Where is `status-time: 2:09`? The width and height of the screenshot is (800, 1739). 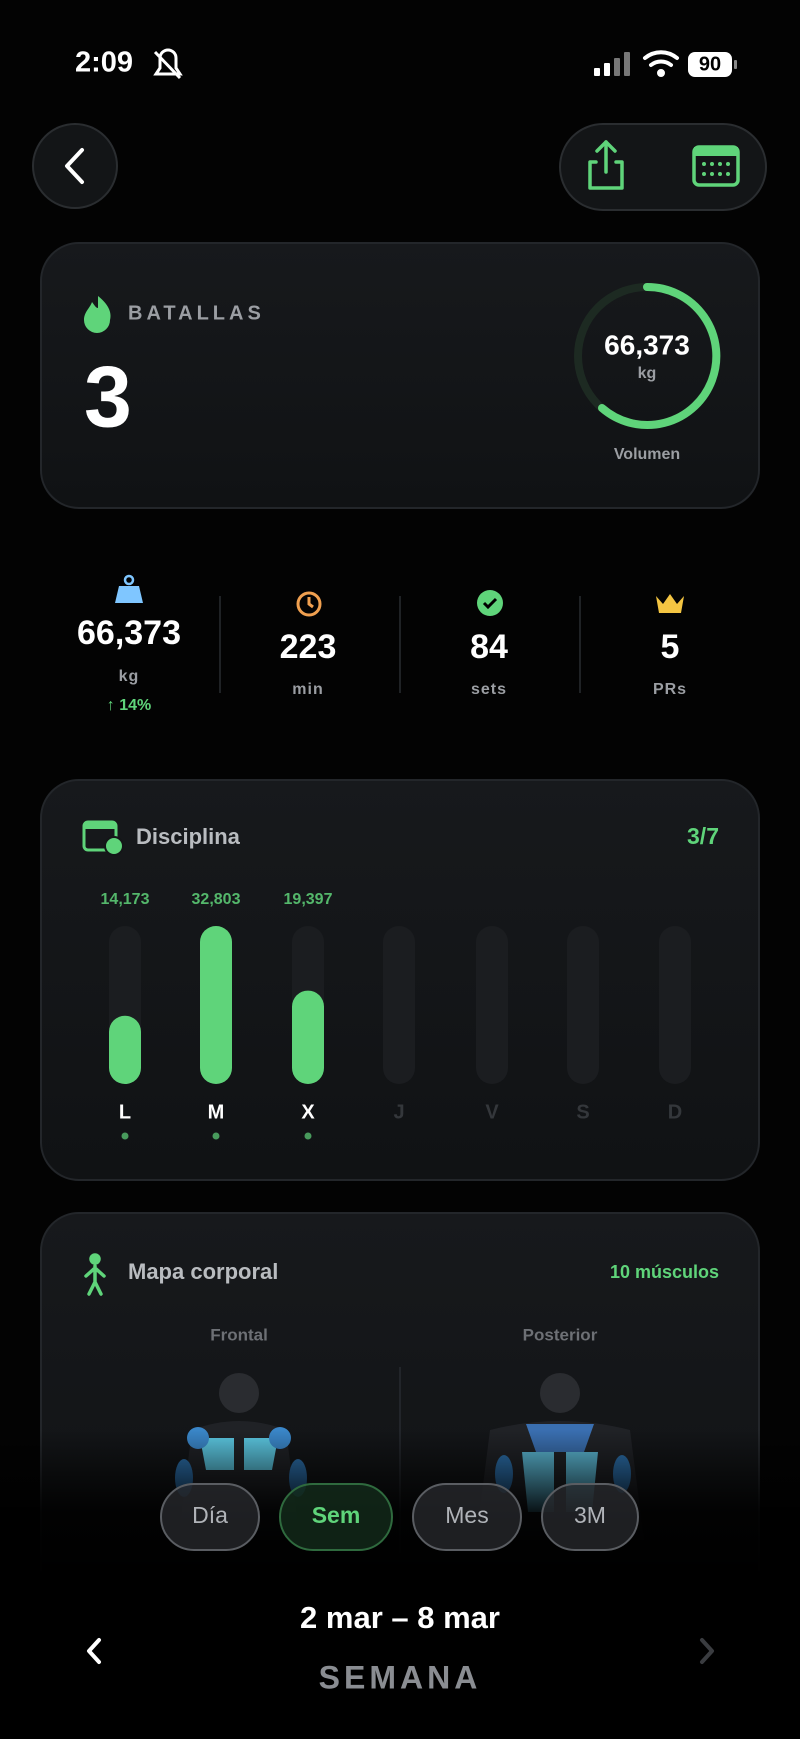
status-time: 2:09 is located at coordinates (104, 63).